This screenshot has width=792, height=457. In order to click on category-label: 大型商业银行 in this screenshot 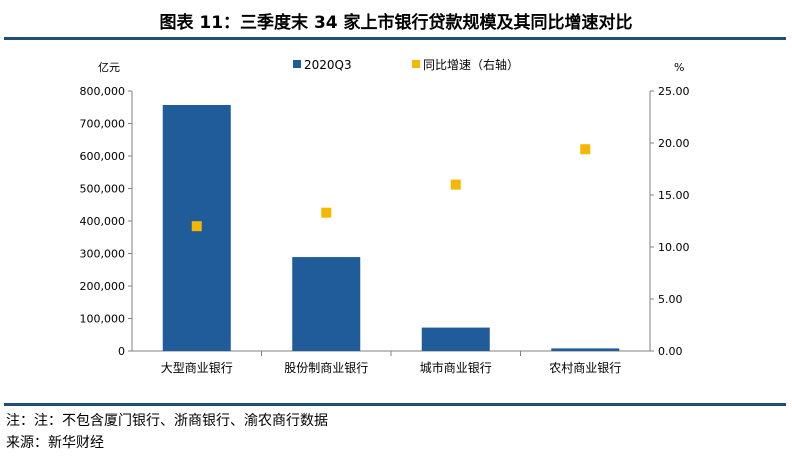, I will do `click(197, 367)`.